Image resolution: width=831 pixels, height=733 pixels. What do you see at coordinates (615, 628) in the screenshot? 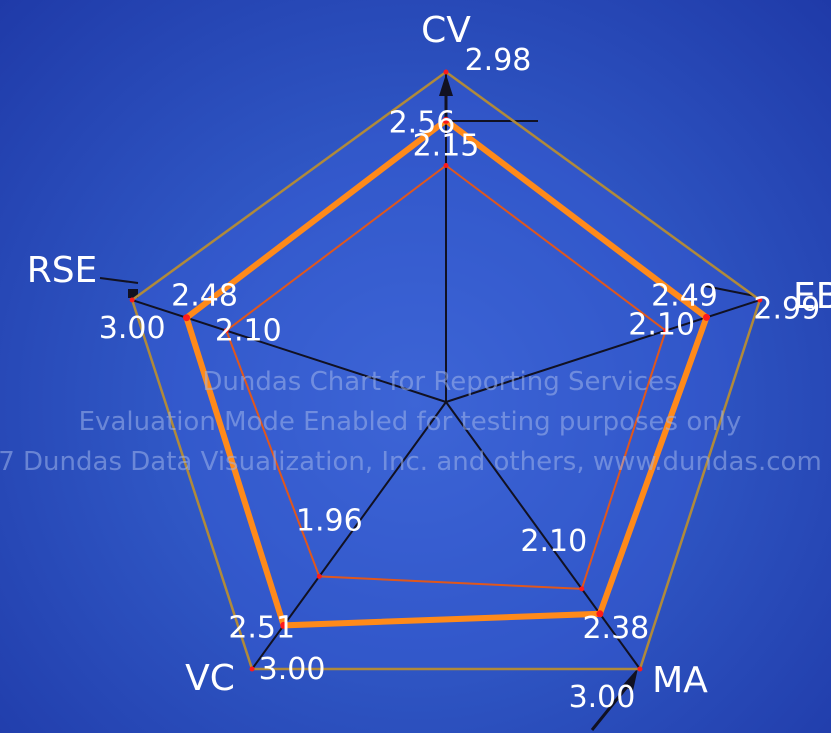
I see `data-label-s2-ma: 2.38` at bounding box center [615, 628].